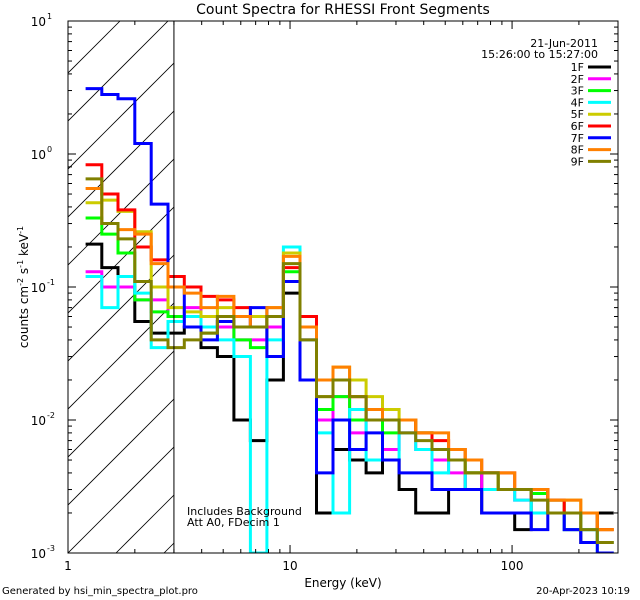 The height and width of the screenshot is (600, 640). I want to click on y-tick-exponent: 1, so click(49, 16).